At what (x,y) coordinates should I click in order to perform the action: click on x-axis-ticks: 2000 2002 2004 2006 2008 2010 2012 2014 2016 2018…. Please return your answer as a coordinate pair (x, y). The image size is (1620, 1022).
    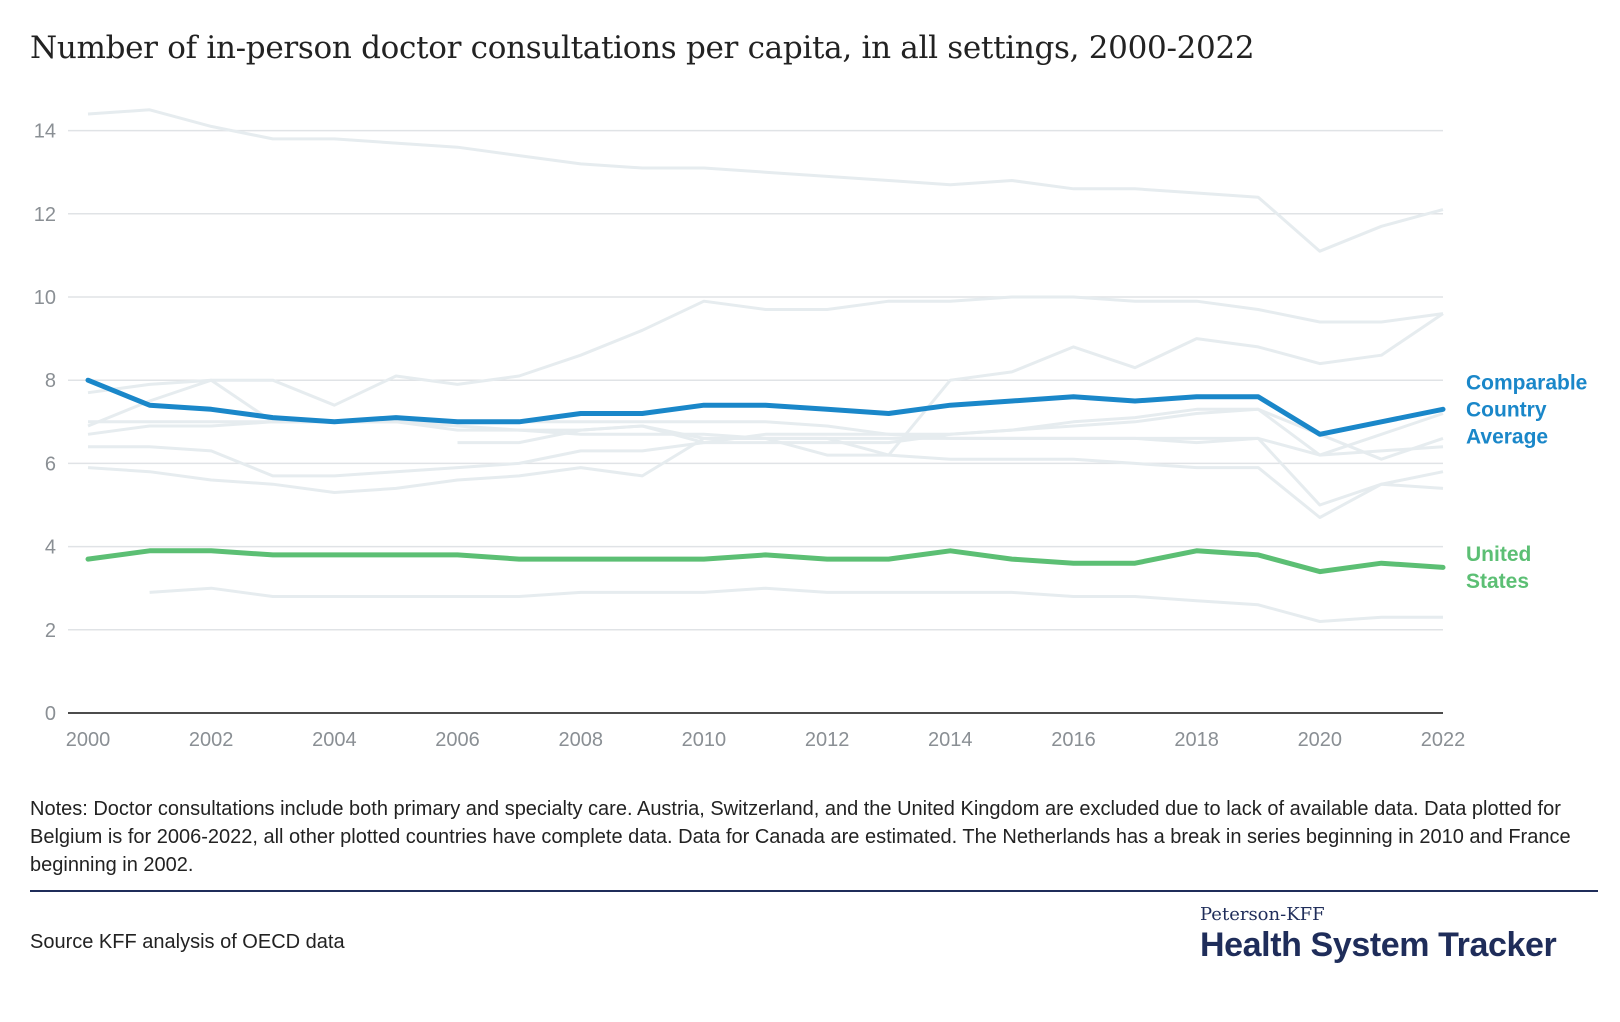
    Looking at the image, I should click on (766, 740).